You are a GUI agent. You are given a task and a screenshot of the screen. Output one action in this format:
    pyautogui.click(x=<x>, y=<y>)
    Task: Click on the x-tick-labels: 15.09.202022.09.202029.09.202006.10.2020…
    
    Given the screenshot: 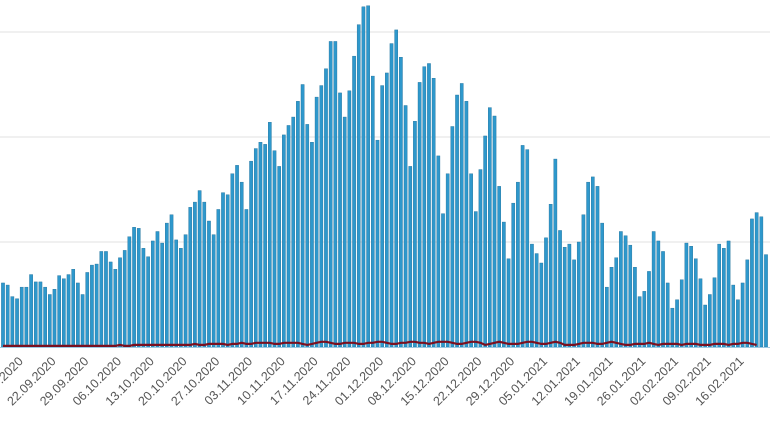 What is the action you would take?
    pyautogui.click(x=373, y=381)
    